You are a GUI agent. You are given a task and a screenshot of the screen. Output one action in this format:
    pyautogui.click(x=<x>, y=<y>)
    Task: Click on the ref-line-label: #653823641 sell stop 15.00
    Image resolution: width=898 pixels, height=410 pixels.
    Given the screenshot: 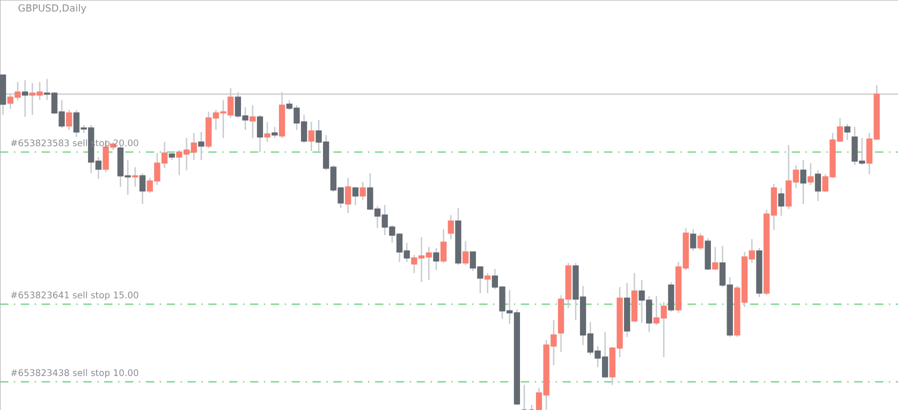 What is the action you would take?
    pyautogui.click(x=74, y=295)
    